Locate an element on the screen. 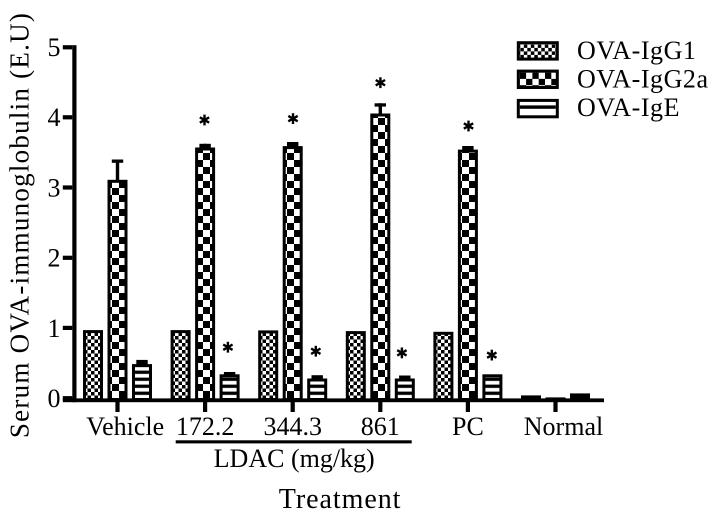 The height and width of the screenshot is (529, 712). svg-text: OVA-IgG1 is located at coordinates (636, 50).